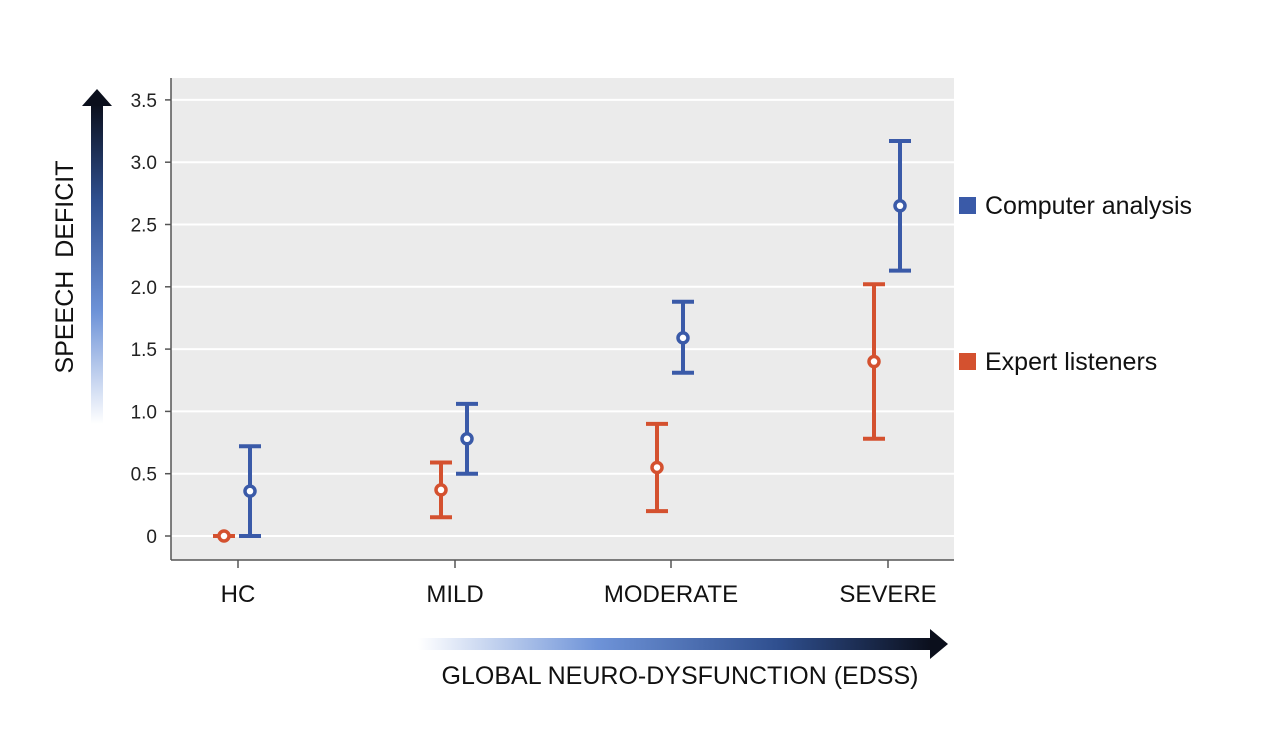 This screenshot has width=1280, height=742. Describe the element at coordinates (675, 644) in the screenshot. I see `x-axis-arrow-shaft` at that location.